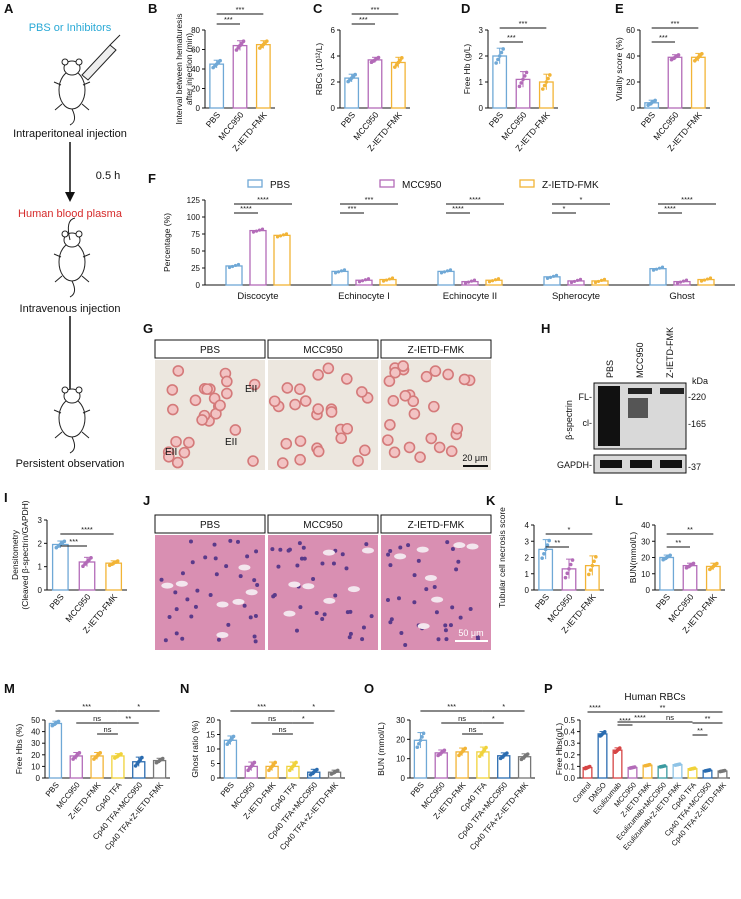  I want to click on panel-f-sig-label-3-0: *, so click(564, 208).